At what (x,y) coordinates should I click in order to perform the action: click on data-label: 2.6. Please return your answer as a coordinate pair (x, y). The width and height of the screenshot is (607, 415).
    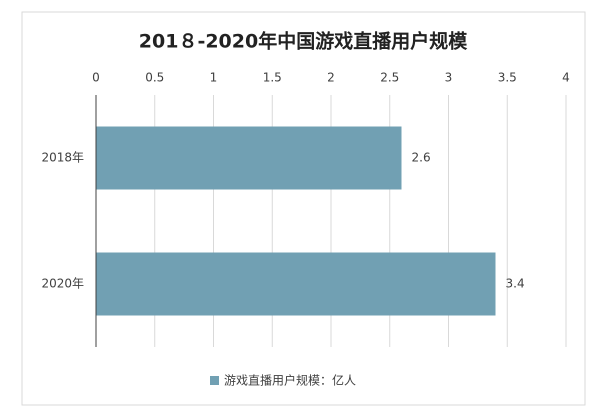
    Looking at the image, I should click on (421, 158).